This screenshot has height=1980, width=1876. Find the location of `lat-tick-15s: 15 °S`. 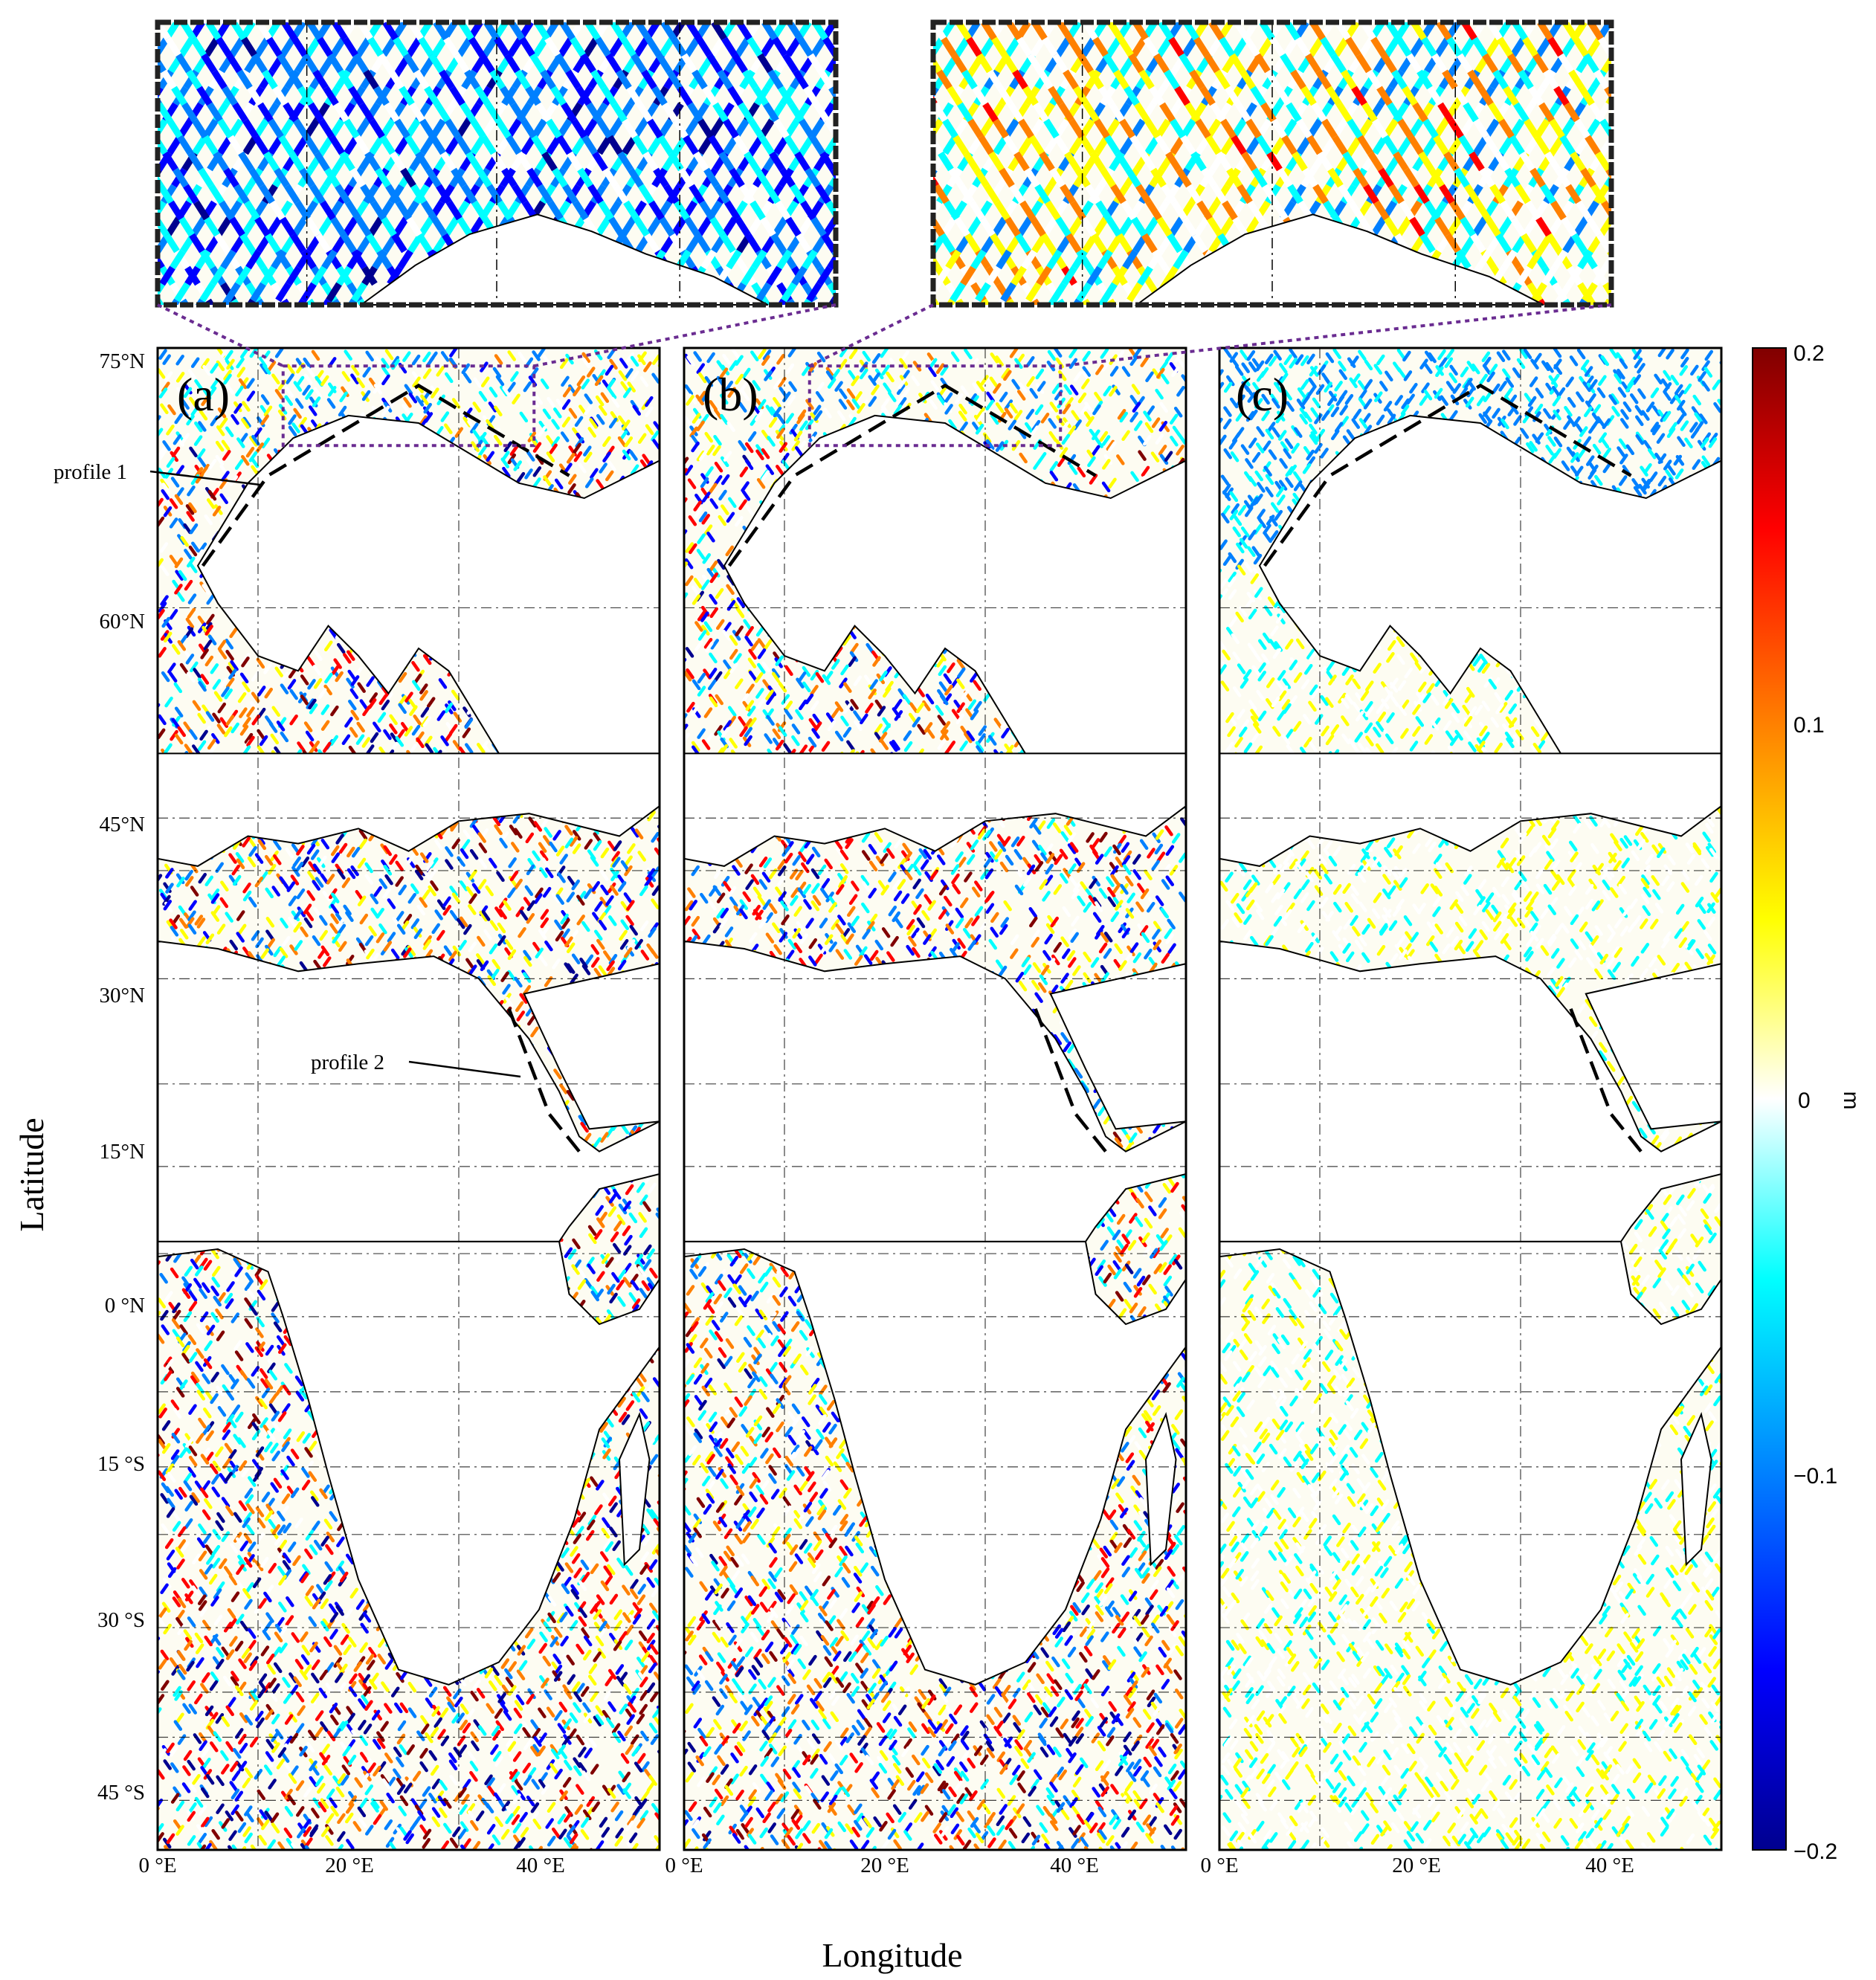

lat-tick-15s: 15 °S is located at coordinates (121, 1464).